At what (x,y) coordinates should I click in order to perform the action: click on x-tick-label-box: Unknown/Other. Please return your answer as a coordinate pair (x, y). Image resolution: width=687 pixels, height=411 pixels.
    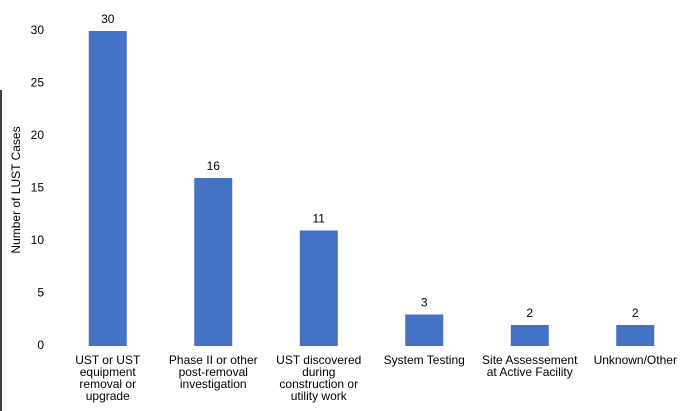
    Looking at the image, I should click on (635, 360).